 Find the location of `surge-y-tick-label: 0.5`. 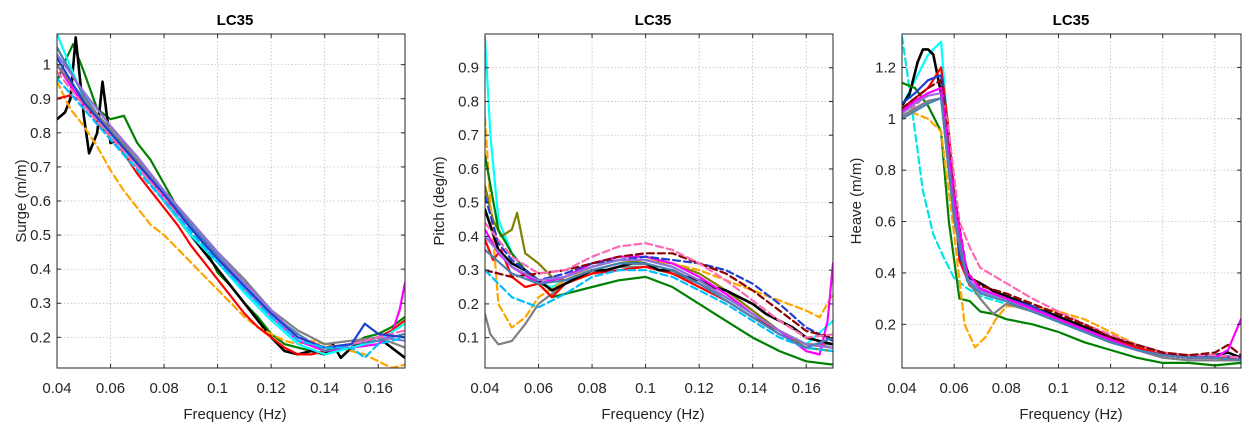

surge-y-tick-label: 0.5 is located at coordinates (40, 235).